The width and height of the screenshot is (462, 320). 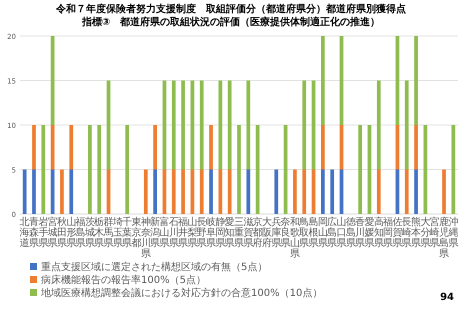 What do you see at coordinates (295, 238) in the screenshot?
I see `x-tick-label: 和歌山県` at bounding box center [295, 238].